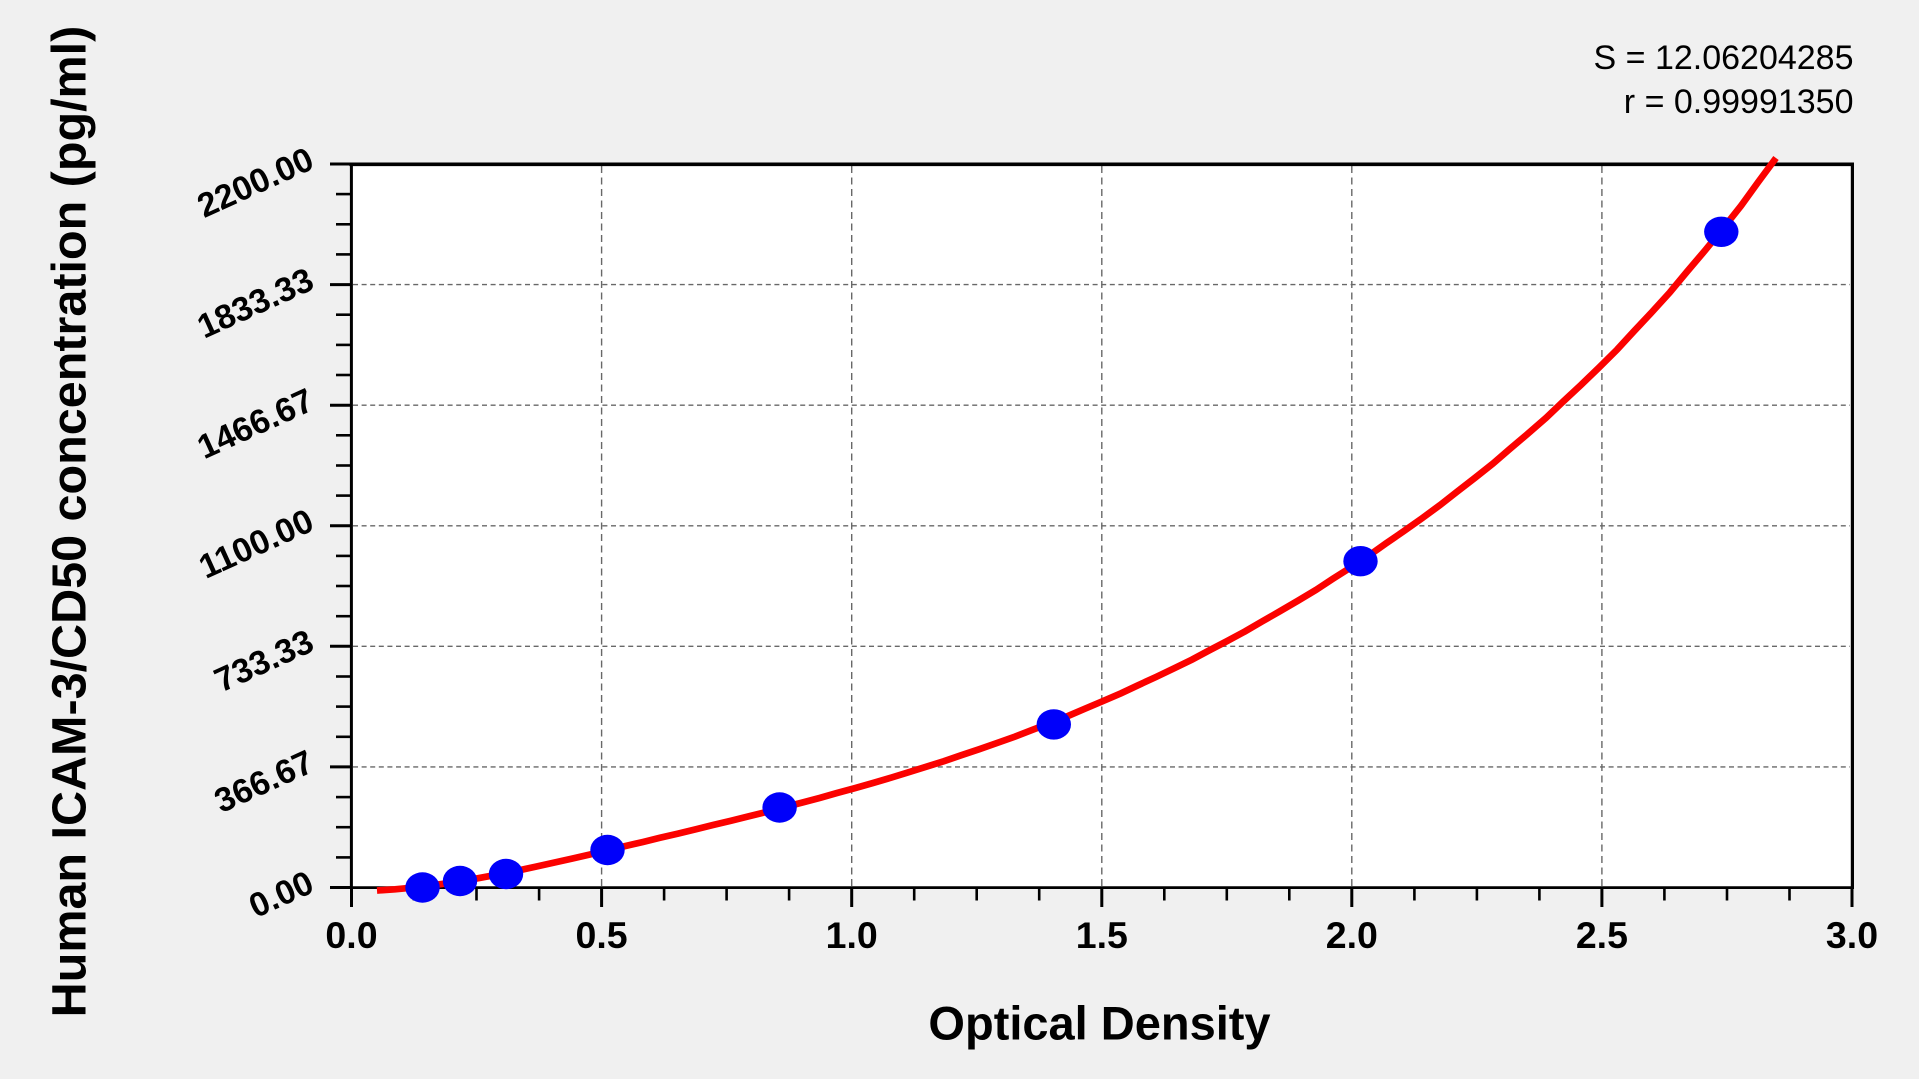  I want to click on svg-text: 1.5, so click(1102, 935).